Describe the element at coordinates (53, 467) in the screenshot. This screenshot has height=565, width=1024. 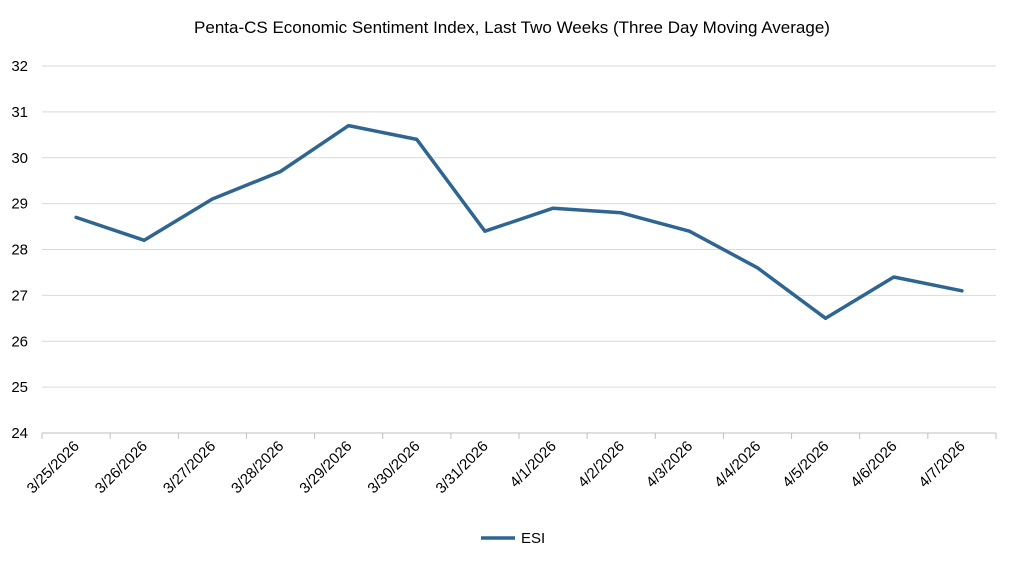
I see `x-tick-label: 3/25/2026` at that location.